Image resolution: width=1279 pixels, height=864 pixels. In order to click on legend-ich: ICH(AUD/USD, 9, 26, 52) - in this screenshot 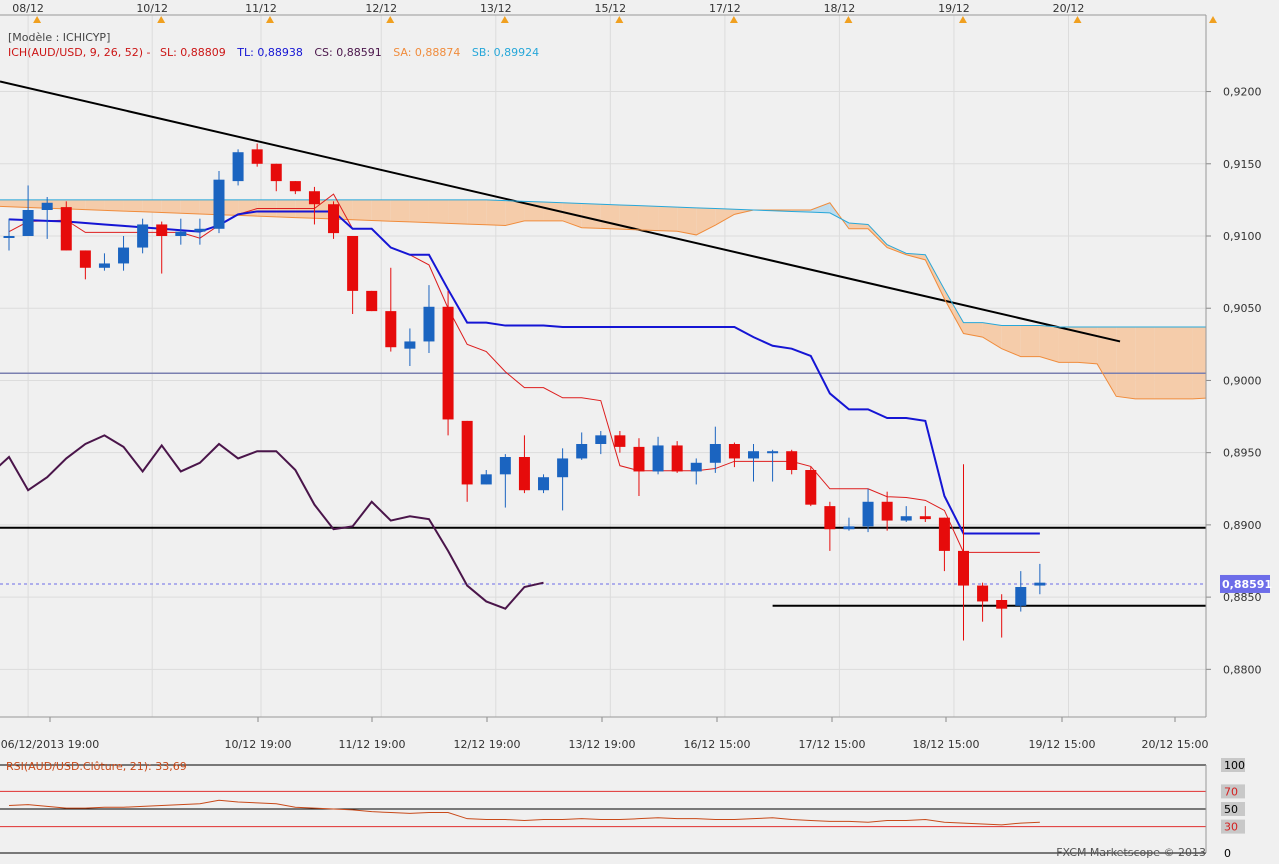, I will do `click(79, 52)`.